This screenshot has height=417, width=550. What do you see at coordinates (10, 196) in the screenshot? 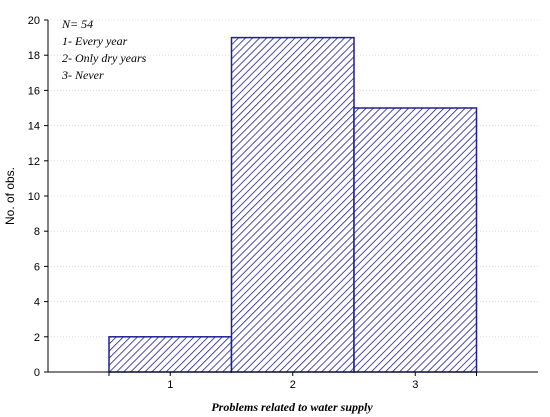
I see `y-axis-title: No. of obs.` at bounding box center [10, 196].